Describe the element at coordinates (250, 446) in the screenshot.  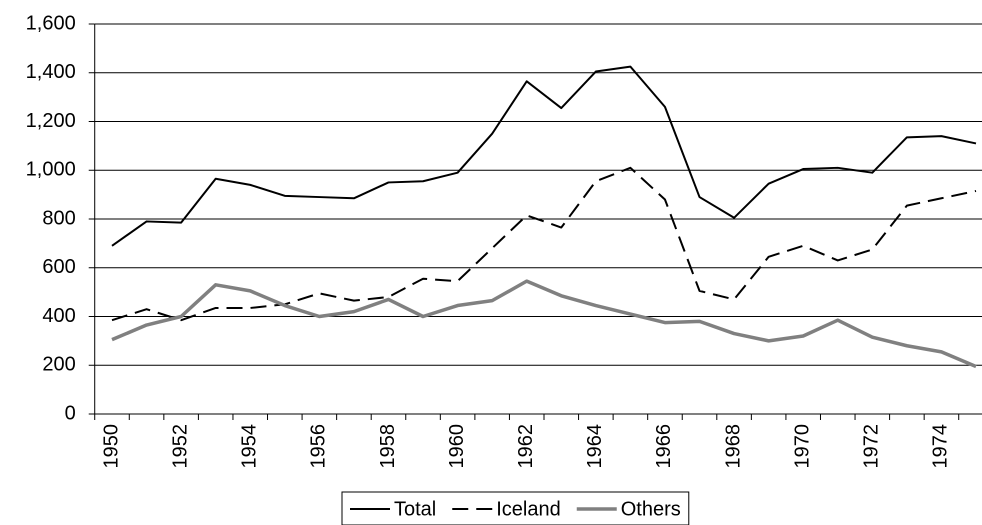
I see `x-tick-label: 1954` at that location.